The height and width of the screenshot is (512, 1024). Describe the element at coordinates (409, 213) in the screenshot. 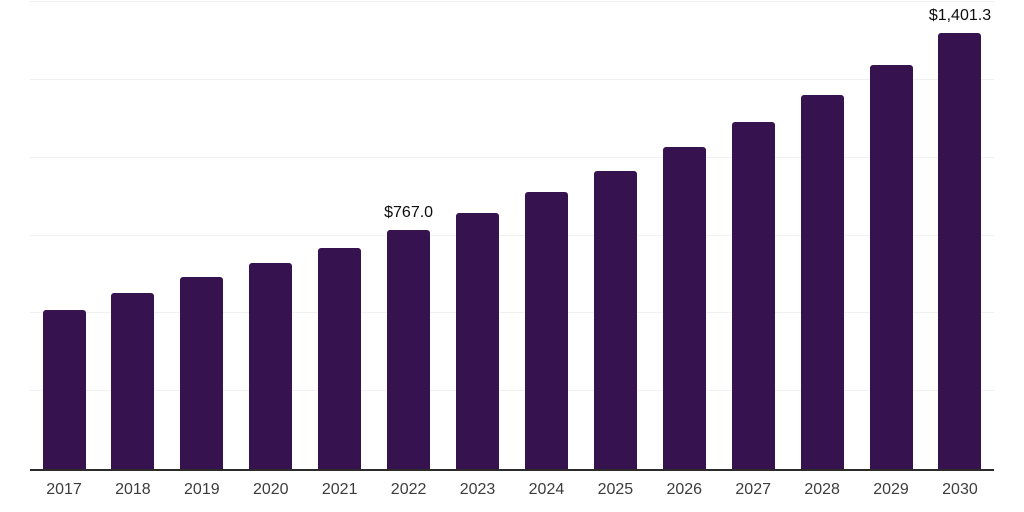

I see `value-label-2022: $767.0` at that location.